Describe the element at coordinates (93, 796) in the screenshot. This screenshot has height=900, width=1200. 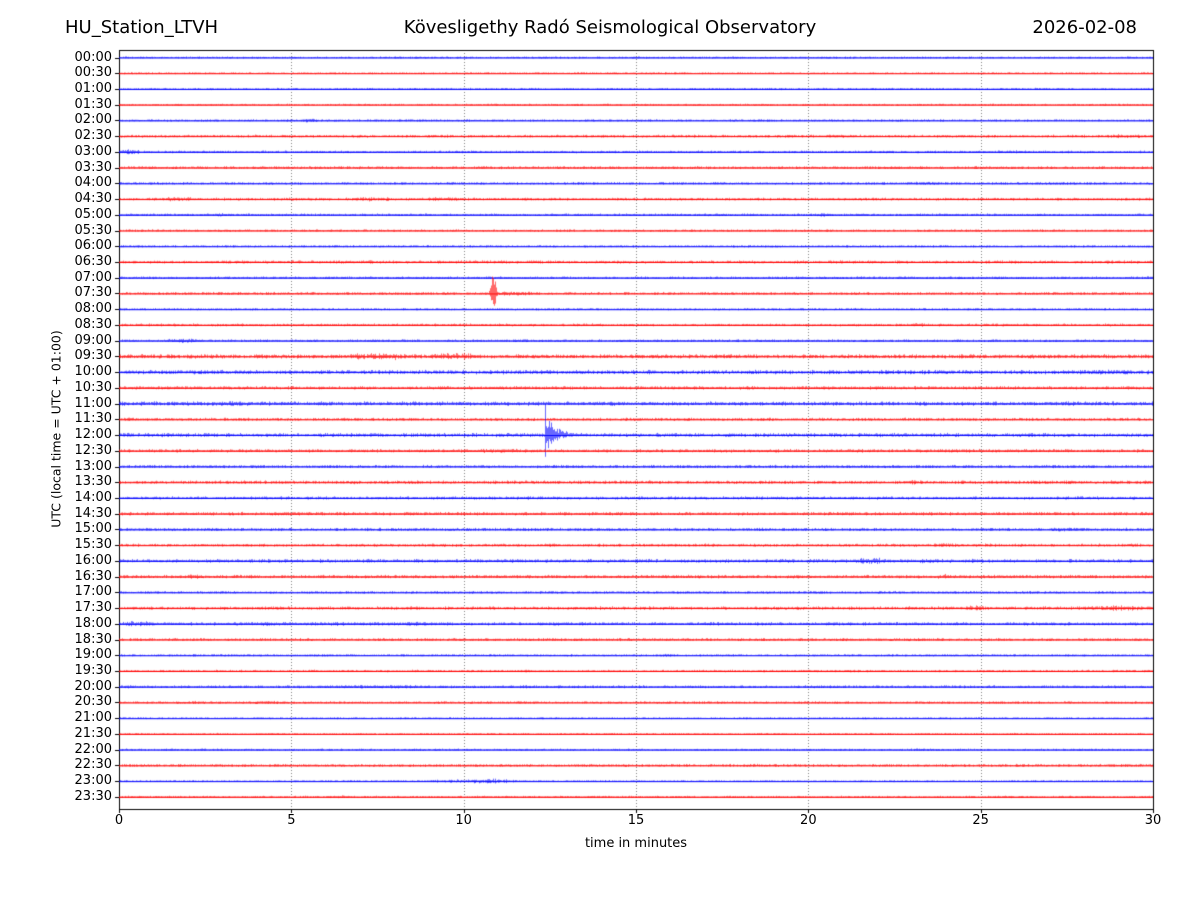
I see `y-tick-label: 23:30` at that location.